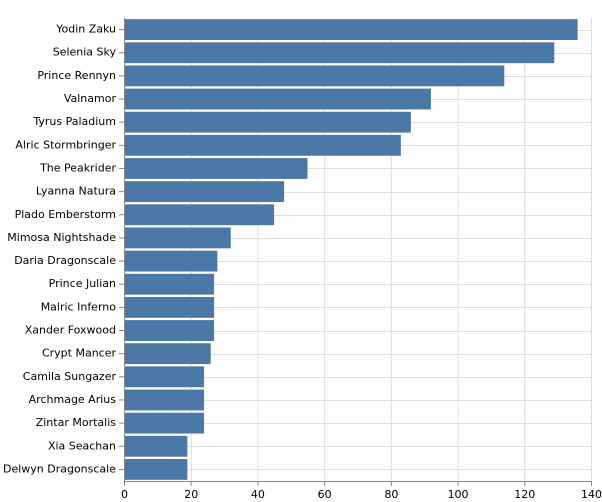 The width and height of the screenshot is (602, 502). What do you see at coordinates (191, 494) in the screenshot?
I see `x-tick-label: 20` at bounding box center [191, 494].